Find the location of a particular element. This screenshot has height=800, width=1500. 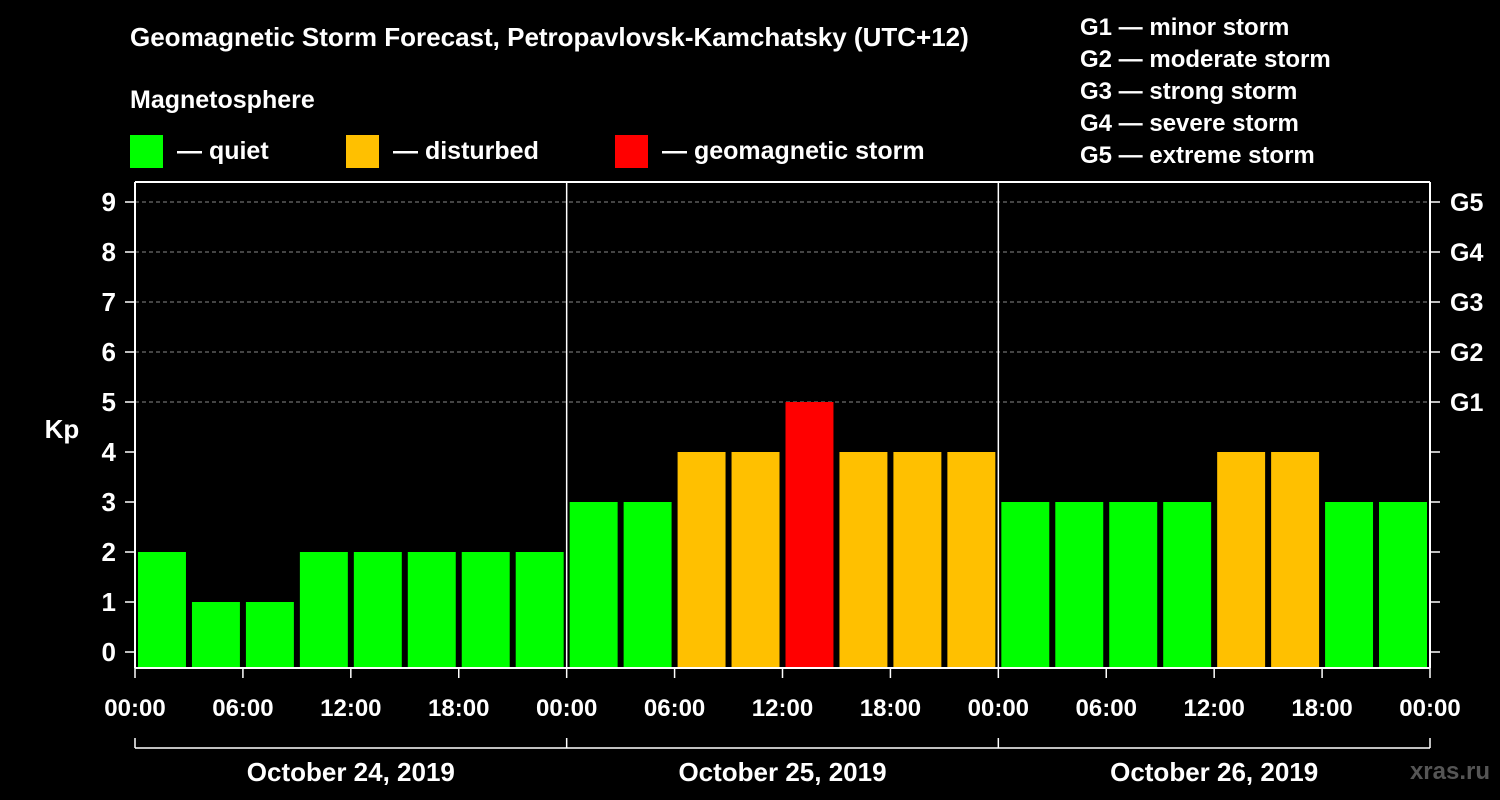

x-tick-label-2: 12:00 is located at coordinates (350, 708).